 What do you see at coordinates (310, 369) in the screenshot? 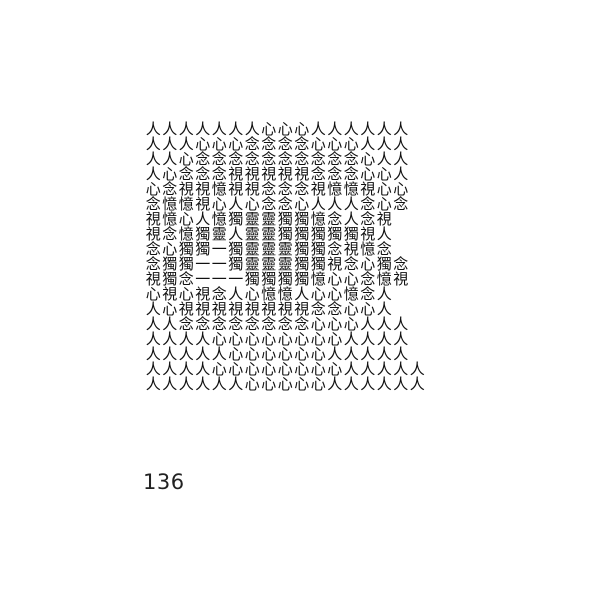
I see `glyph-row: 人人人人心心心心心心心心人人人人人` at bounding box center [310, 369].